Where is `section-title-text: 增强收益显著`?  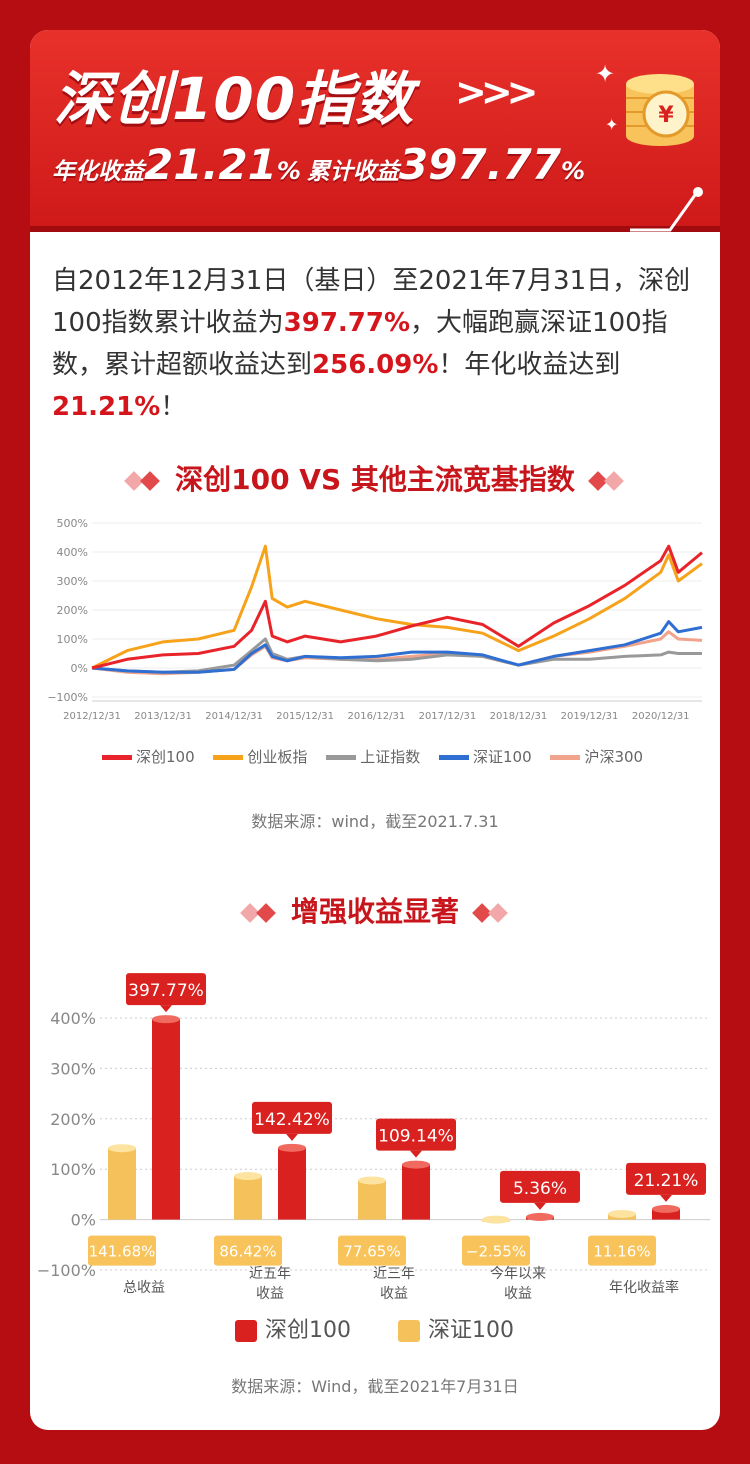 section-title-text: 增强收益显著 is located at coordinates (374, 911).